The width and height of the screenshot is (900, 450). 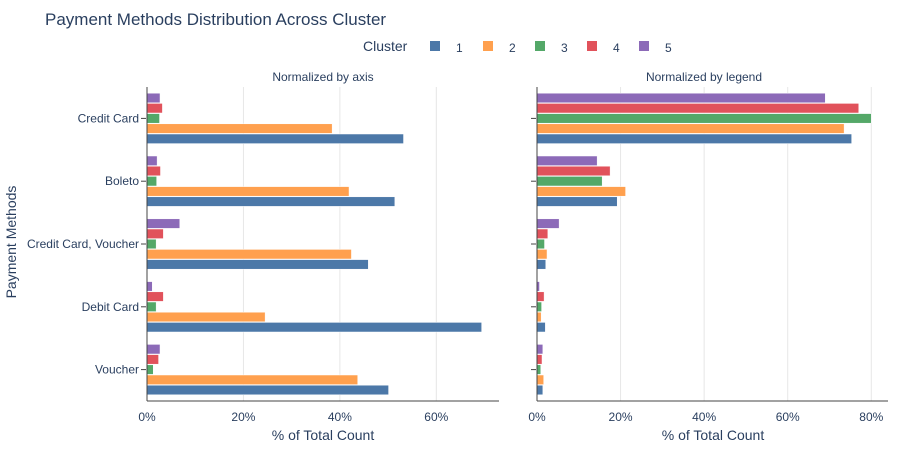 What do you see at coordinates (537, 417) in the screenshot?
I see `x-tick-label-right-0: 0%` at bounding box center [537, 417].